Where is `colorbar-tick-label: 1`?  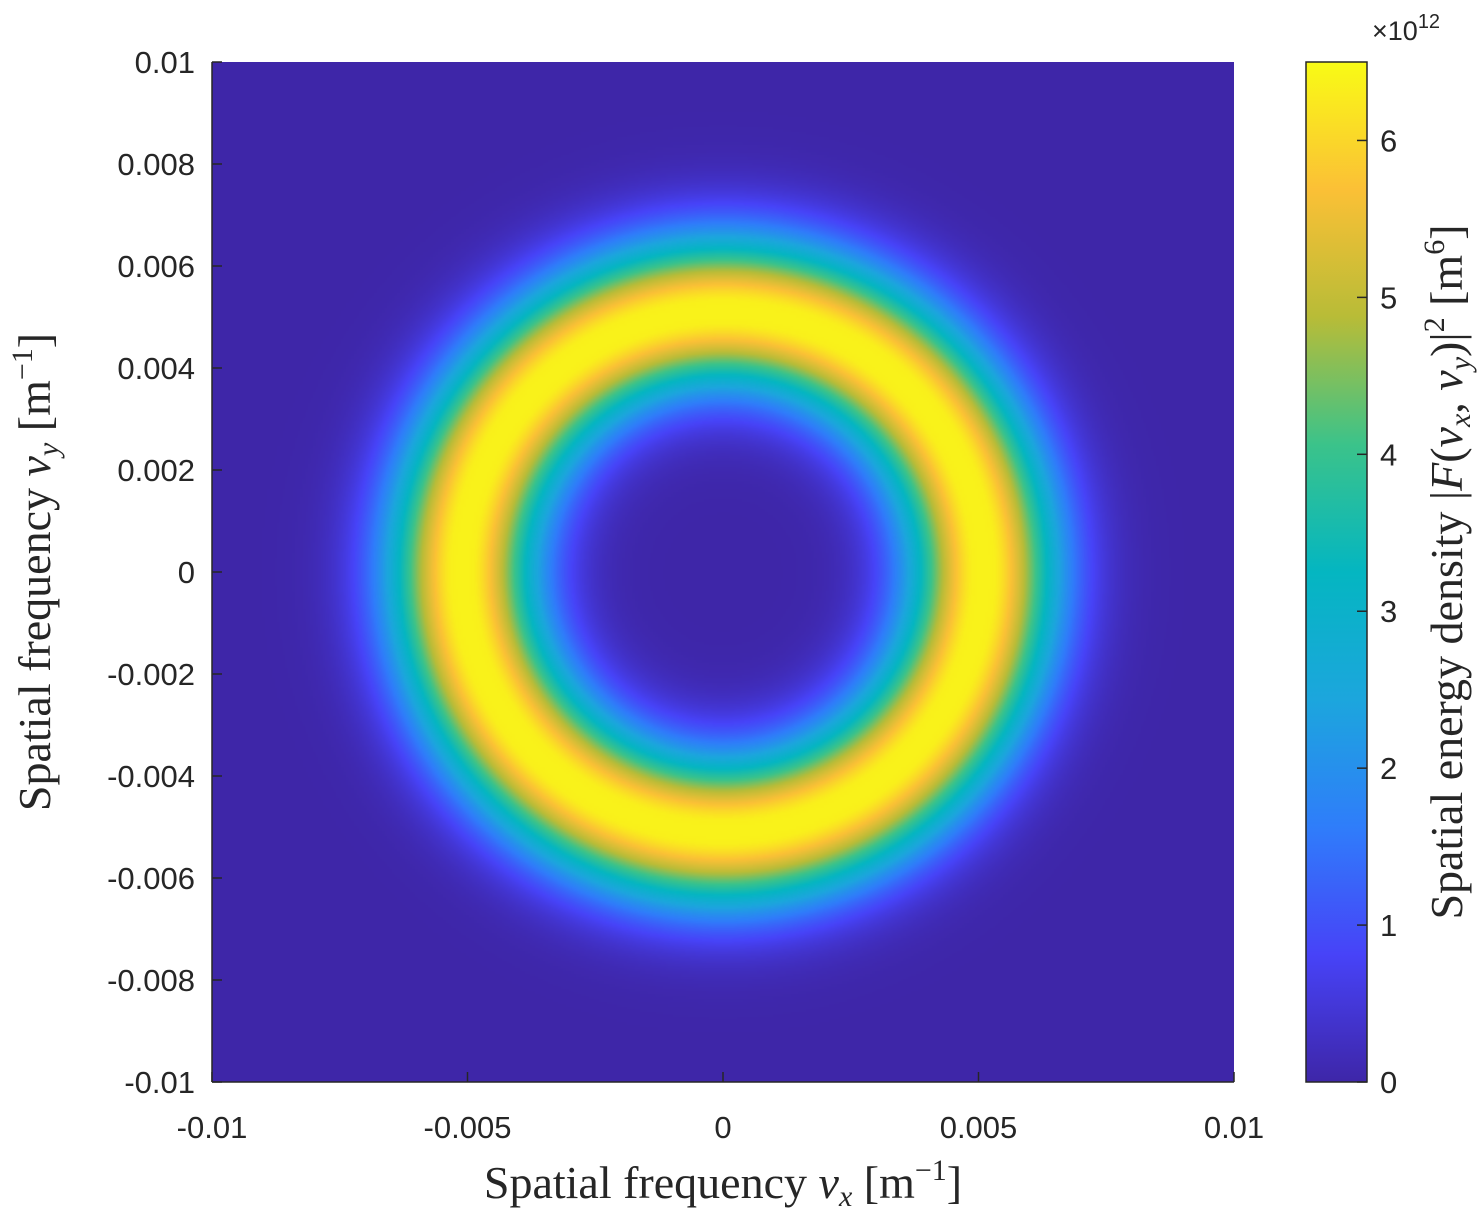
colorbar-tick-label: 1 is located at coordinates (1388, 925).